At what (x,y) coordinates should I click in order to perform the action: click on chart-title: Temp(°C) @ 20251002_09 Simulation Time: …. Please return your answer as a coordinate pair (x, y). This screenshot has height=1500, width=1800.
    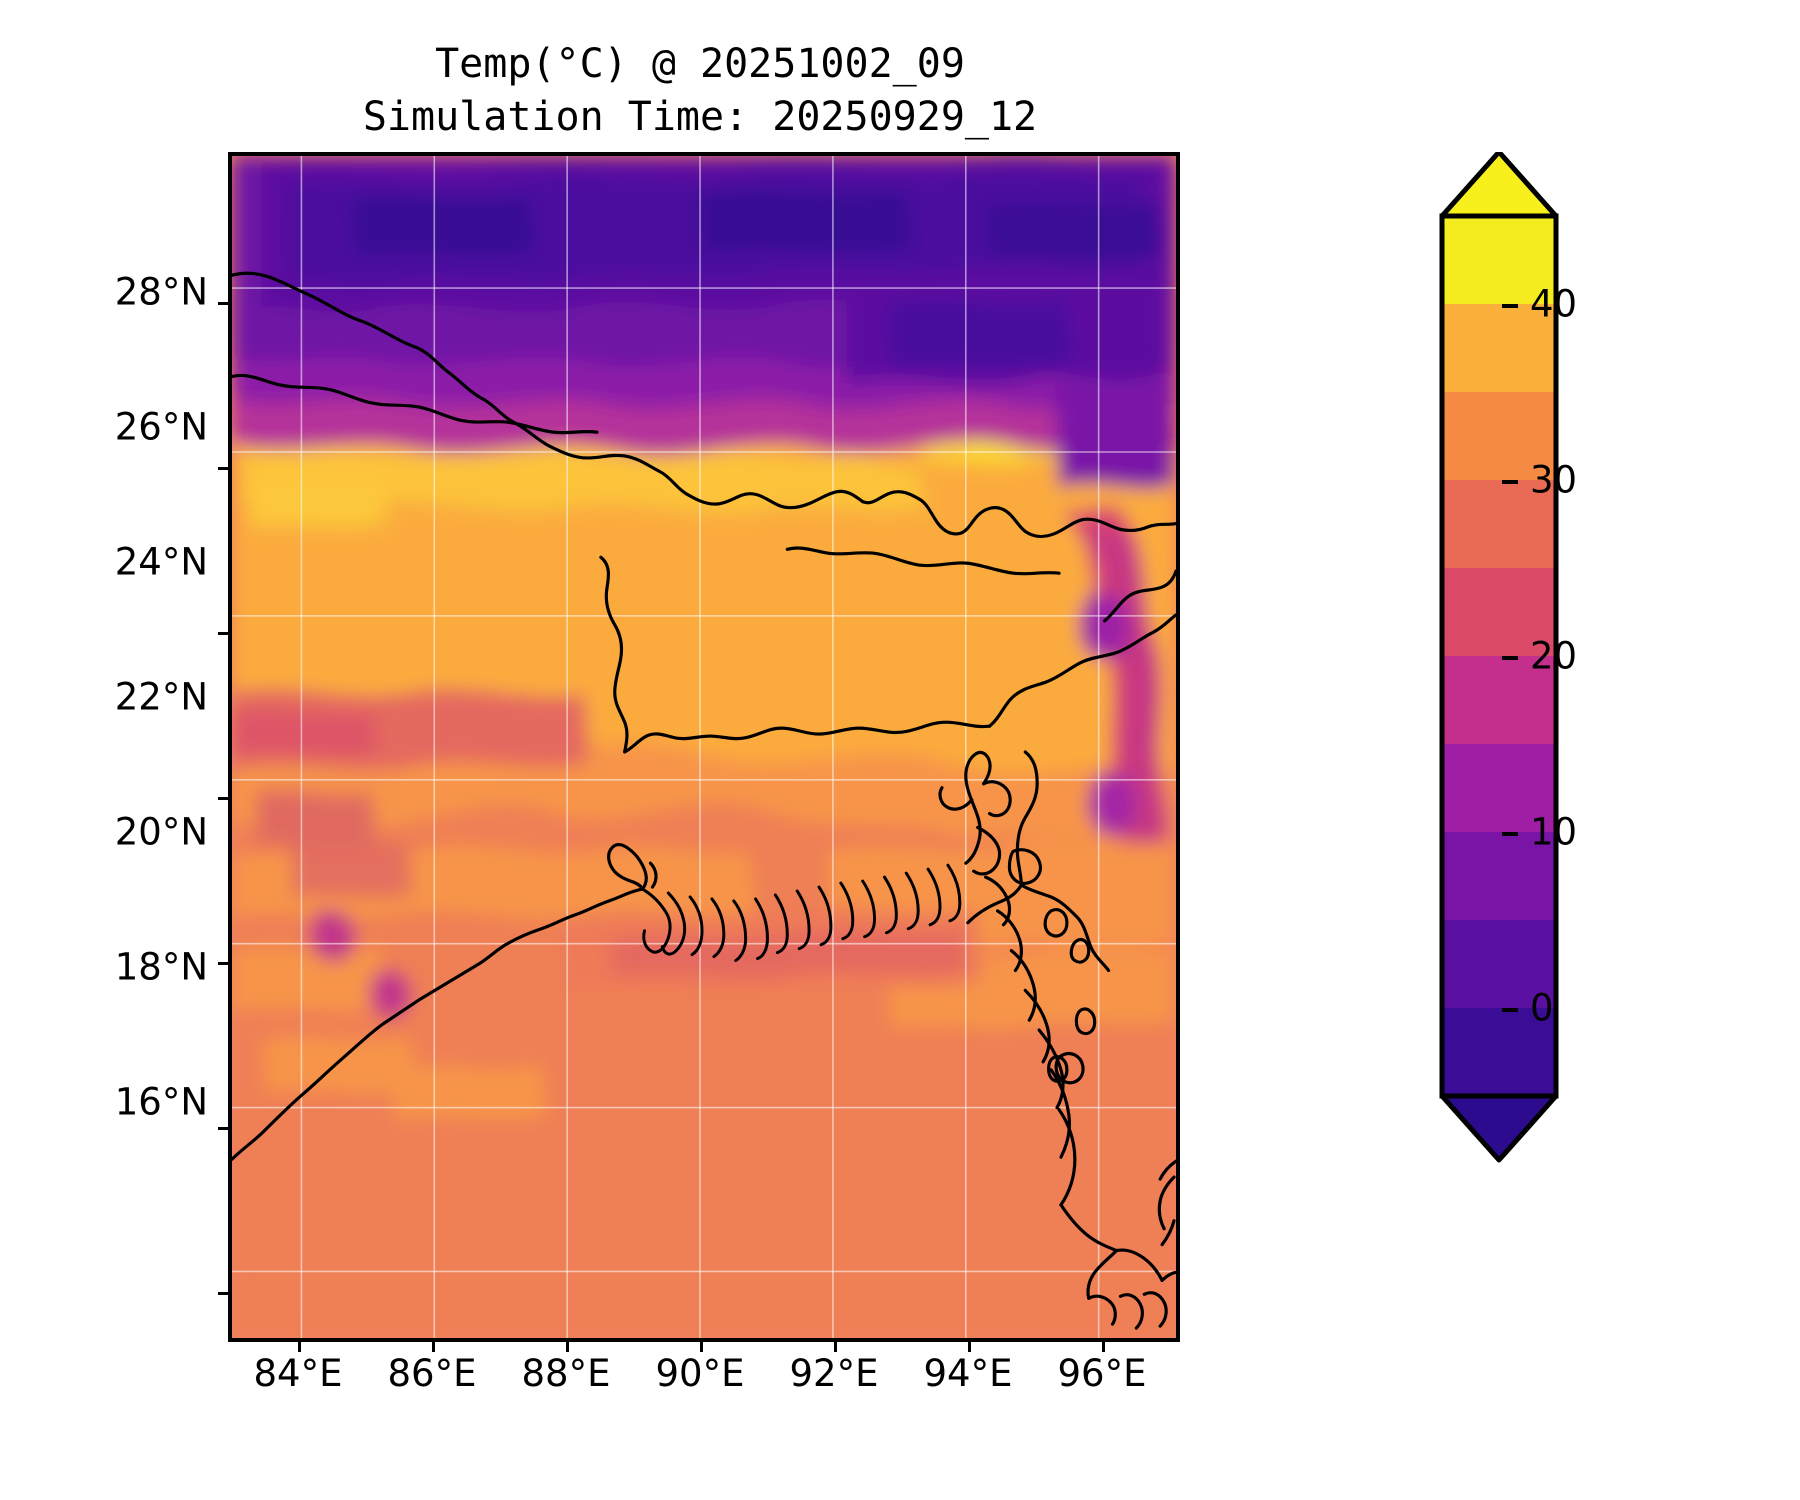
    Looking at the image, I should click on (700, 91).